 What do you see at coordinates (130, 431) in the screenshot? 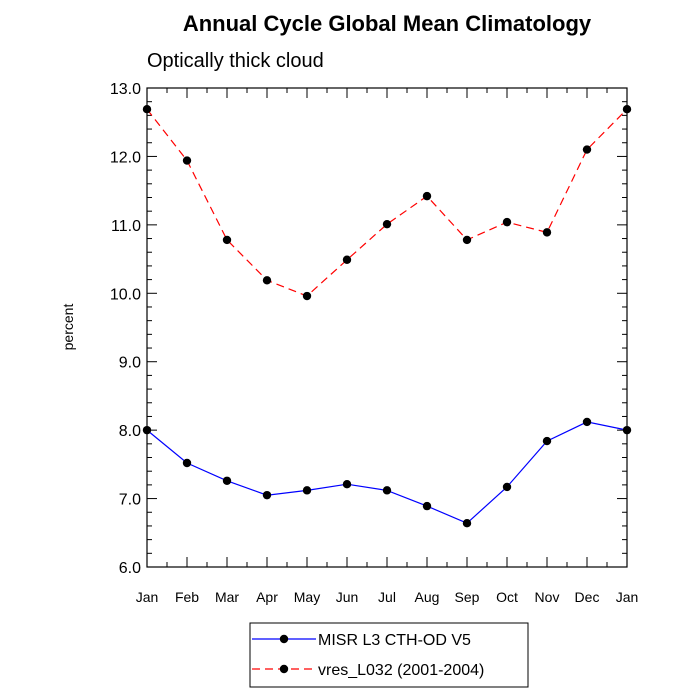
I see `y-tick-label: 8.0` at bounding box center [130, 431].